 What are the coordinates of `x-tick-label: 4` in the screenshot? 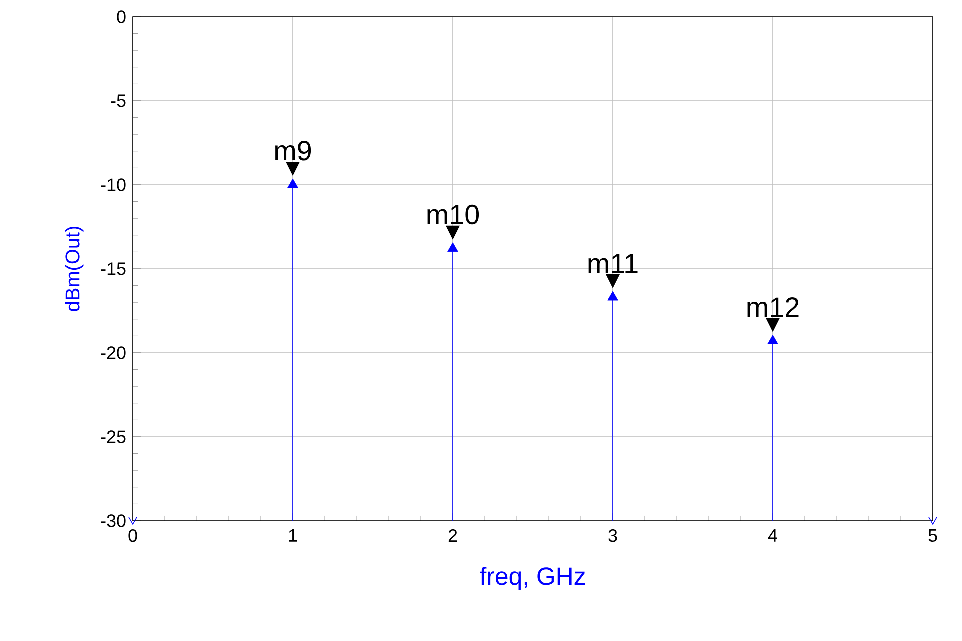 It's located at (773, 536).